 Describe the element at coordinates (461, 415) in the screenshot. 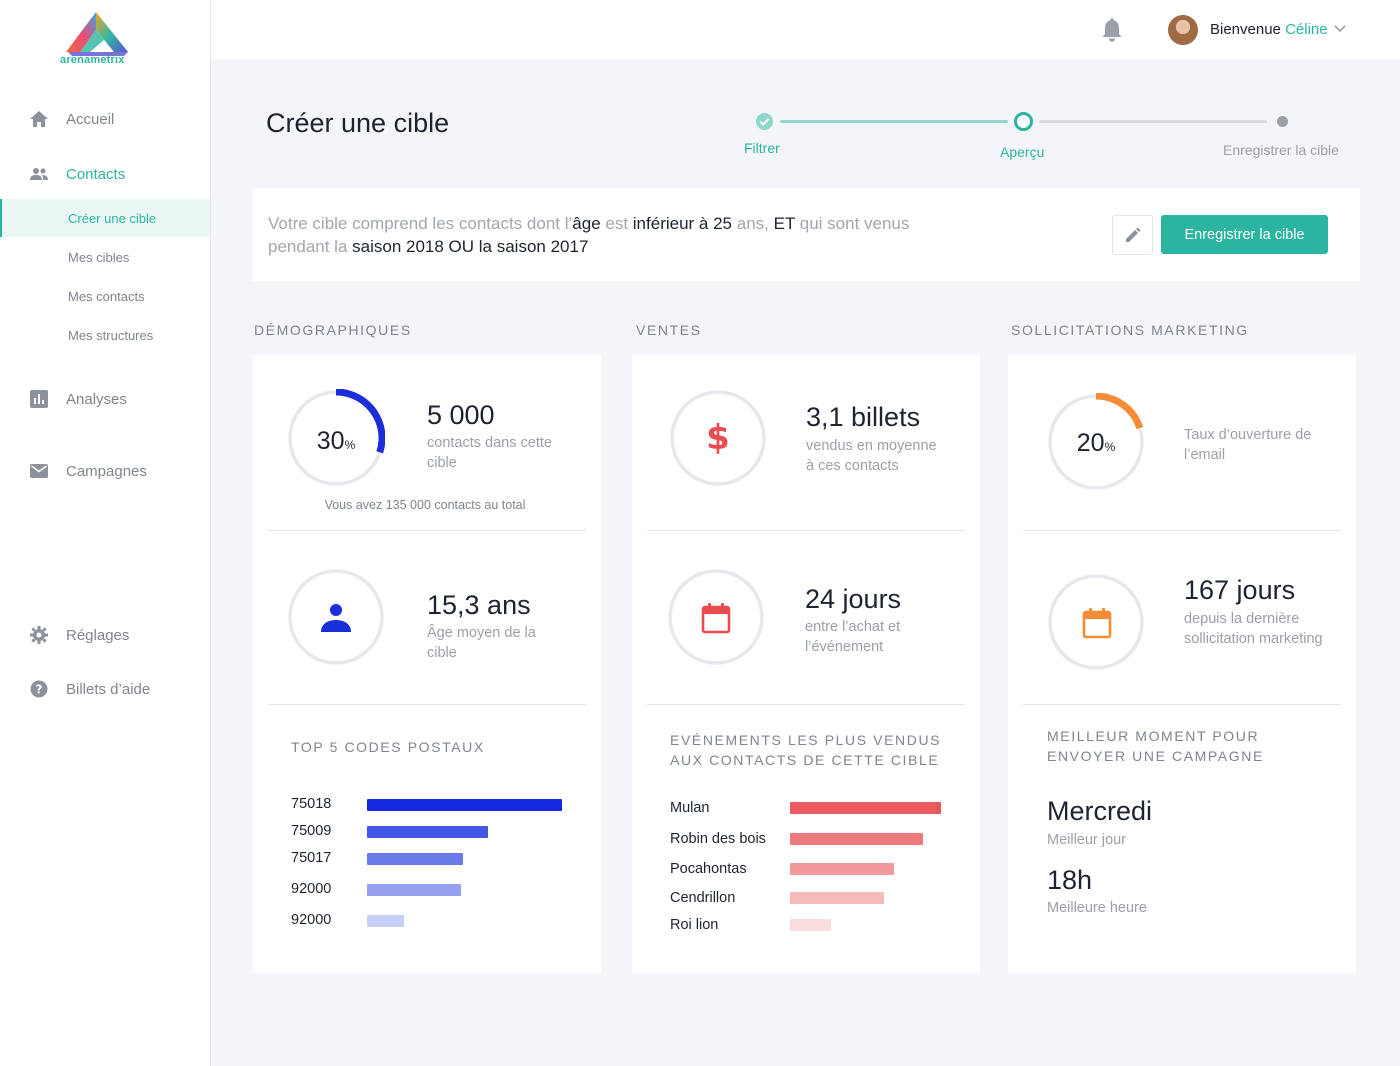

I see `contact-count: 5 000` at that location.